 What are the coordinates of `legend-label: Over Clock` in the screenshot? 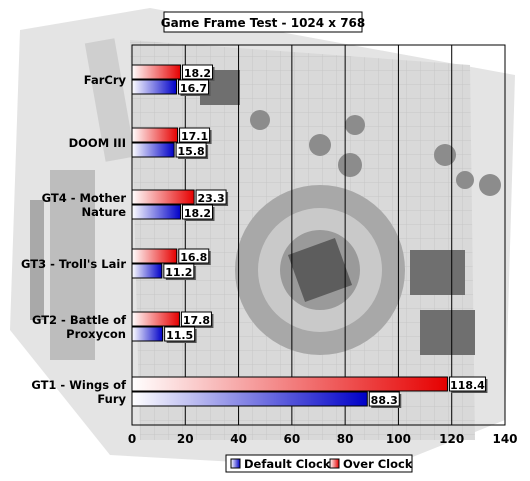 It's located at (378, 464).